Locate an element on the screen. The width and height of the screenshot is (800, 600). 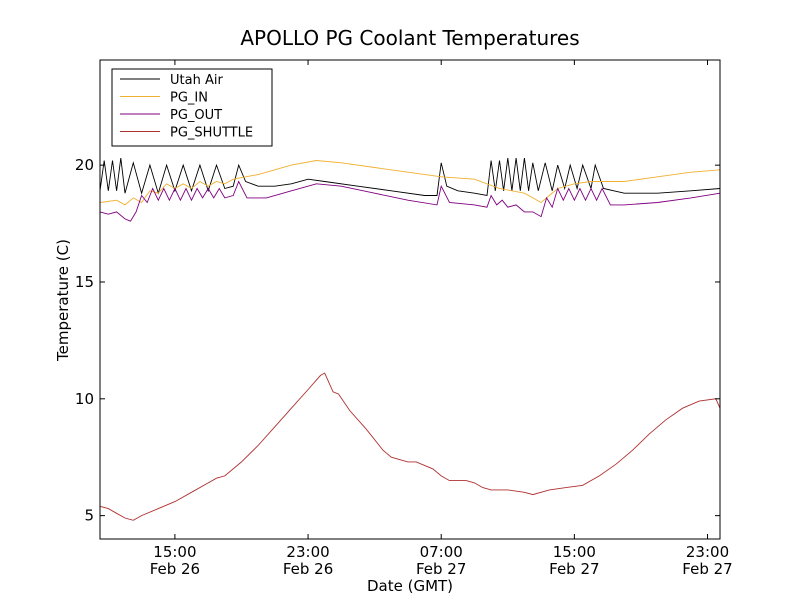
chart-title: APOLLO PG Coolant Temperatures is located at coordinates (409, 38).